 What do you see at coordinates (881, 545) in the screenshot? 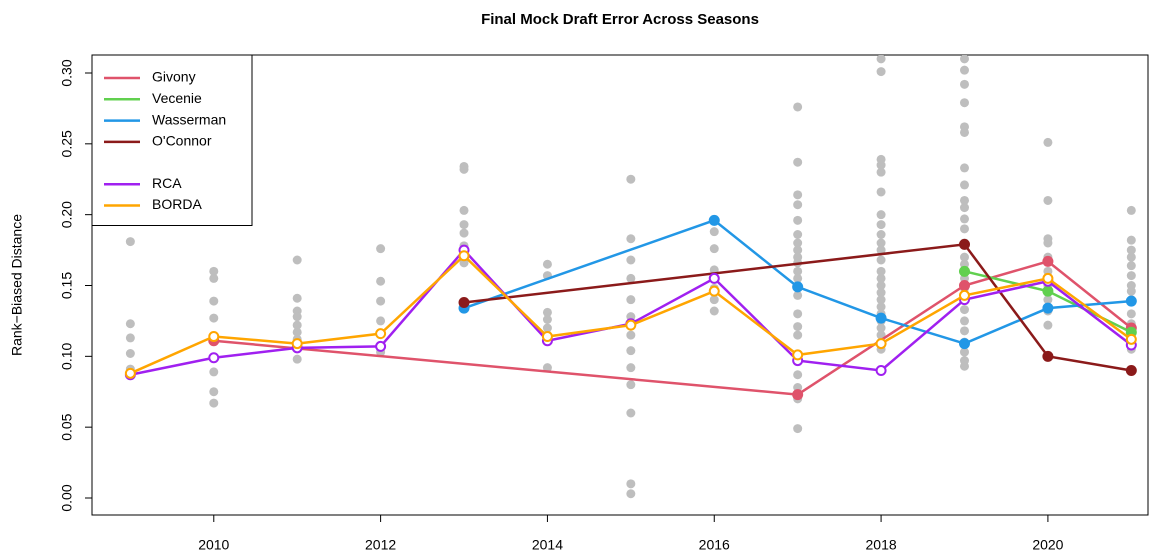
I see `x-tick-label: 2018` at bounding box center [881, 545].